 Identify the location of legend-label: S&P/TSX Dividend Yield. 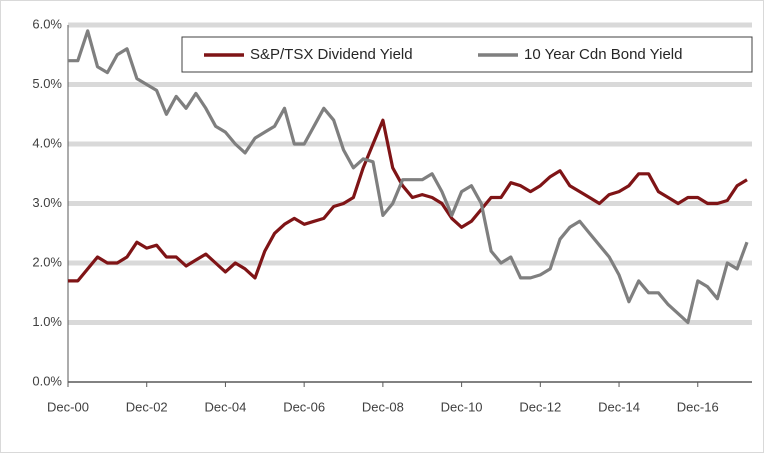
(331, 54).